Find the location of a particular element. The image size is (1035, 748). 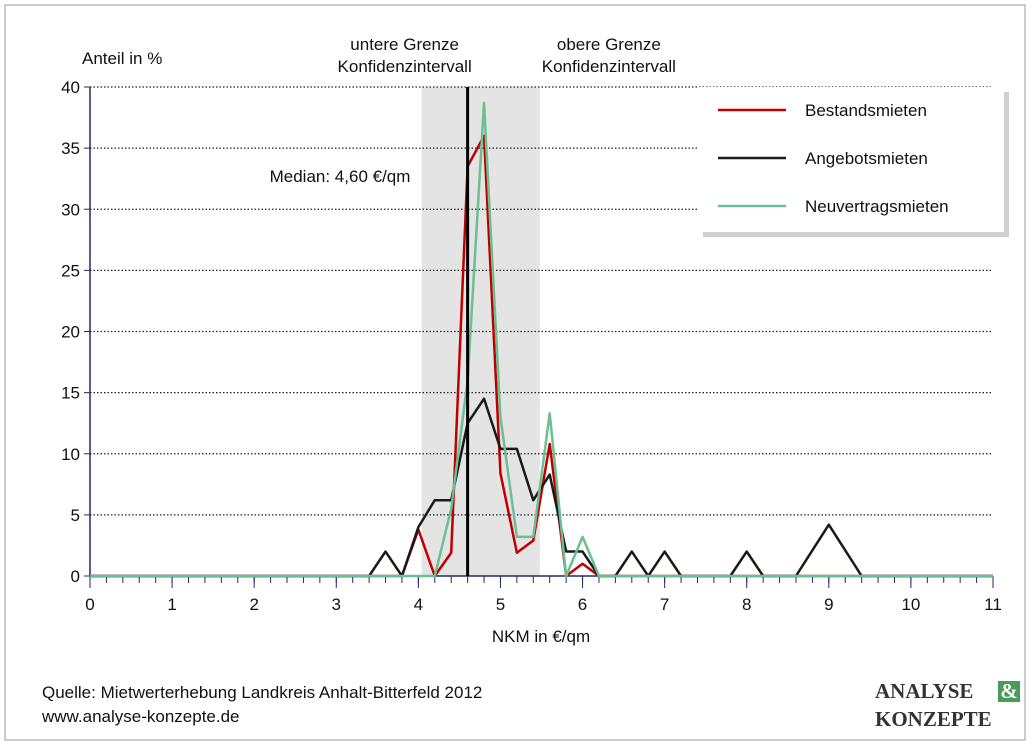

x-tick-label: 6 is located at coordinates (582, 604).